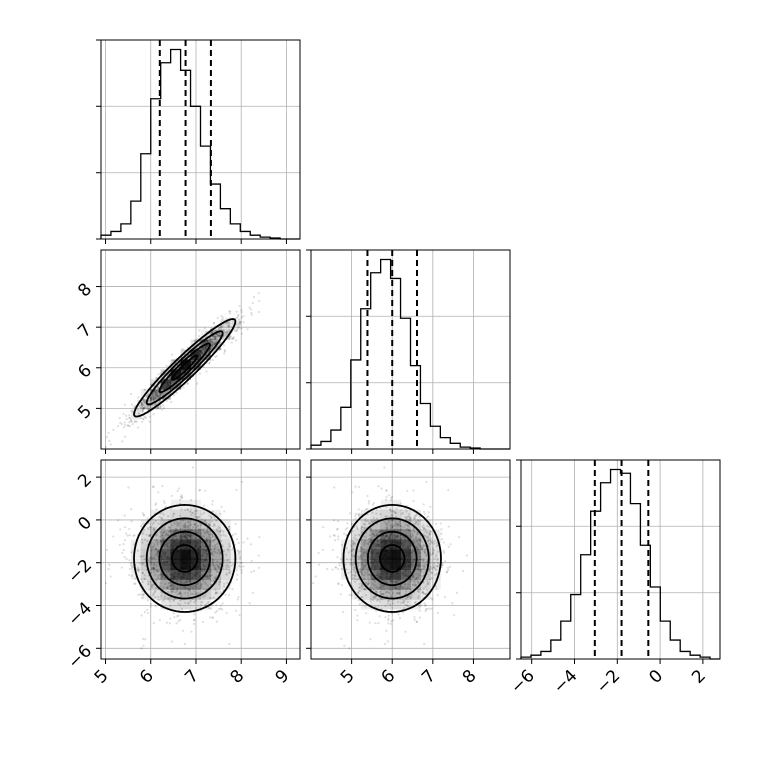 This screenshot has width=760, height=760. What do you see at coordinates (182, 369) in the screenshot?
I see `panel-content` at bounding box center [182, 369].